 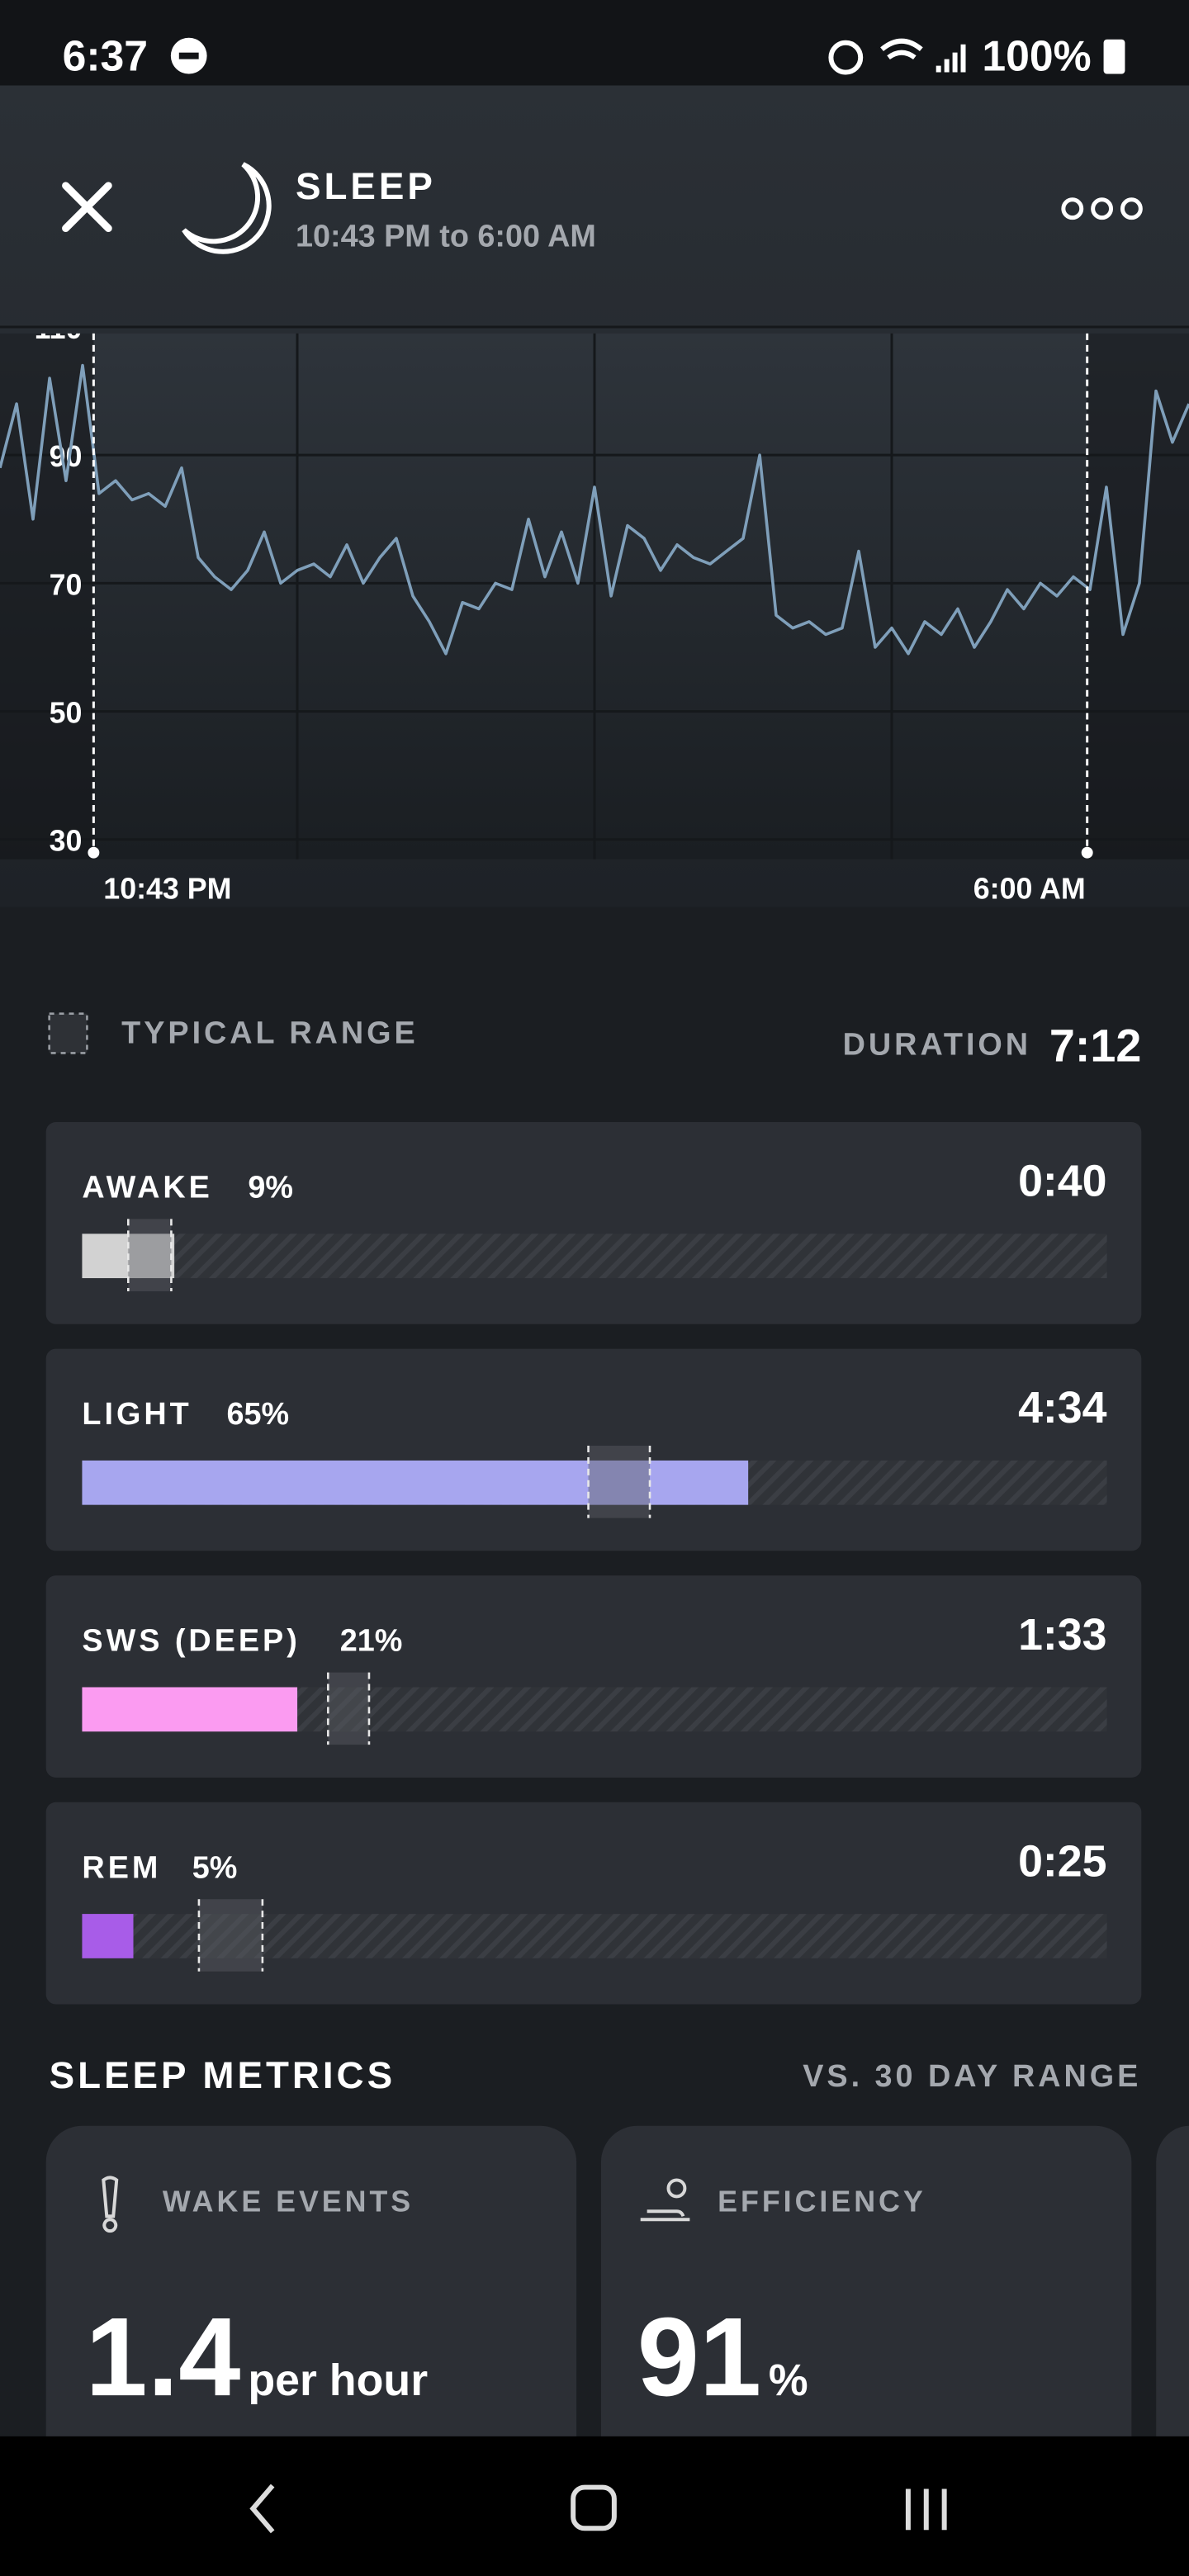 I want to click on metrics: WAKE EVENTS 1.4 per hour EFFICIENCY 91%, so click(x=588, y=2306).